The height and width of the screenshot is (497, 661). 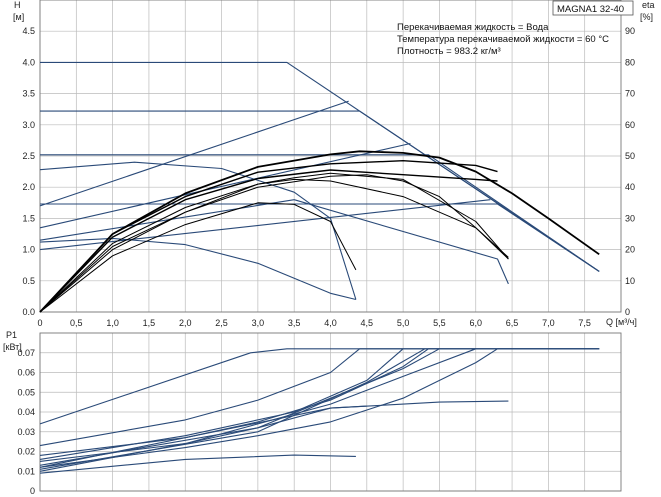 What do you see at coordinates (330, 323) in the screenshot?
I see `x-tick-label: 4,0` at bounding box center [330, 323].